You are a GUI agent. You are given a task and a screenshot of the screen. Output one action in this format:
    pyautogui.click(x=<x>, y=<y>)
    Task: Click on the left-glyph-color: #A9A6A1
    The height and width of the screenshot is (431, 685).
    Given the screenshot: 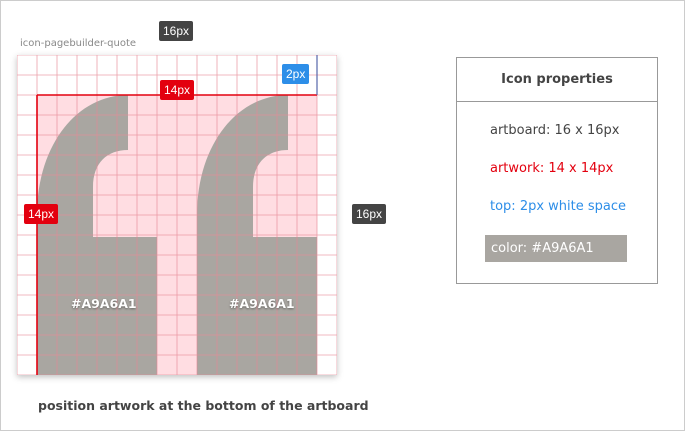 What is the action you would take?
    pyautogui.click(x=104, y=303)
    